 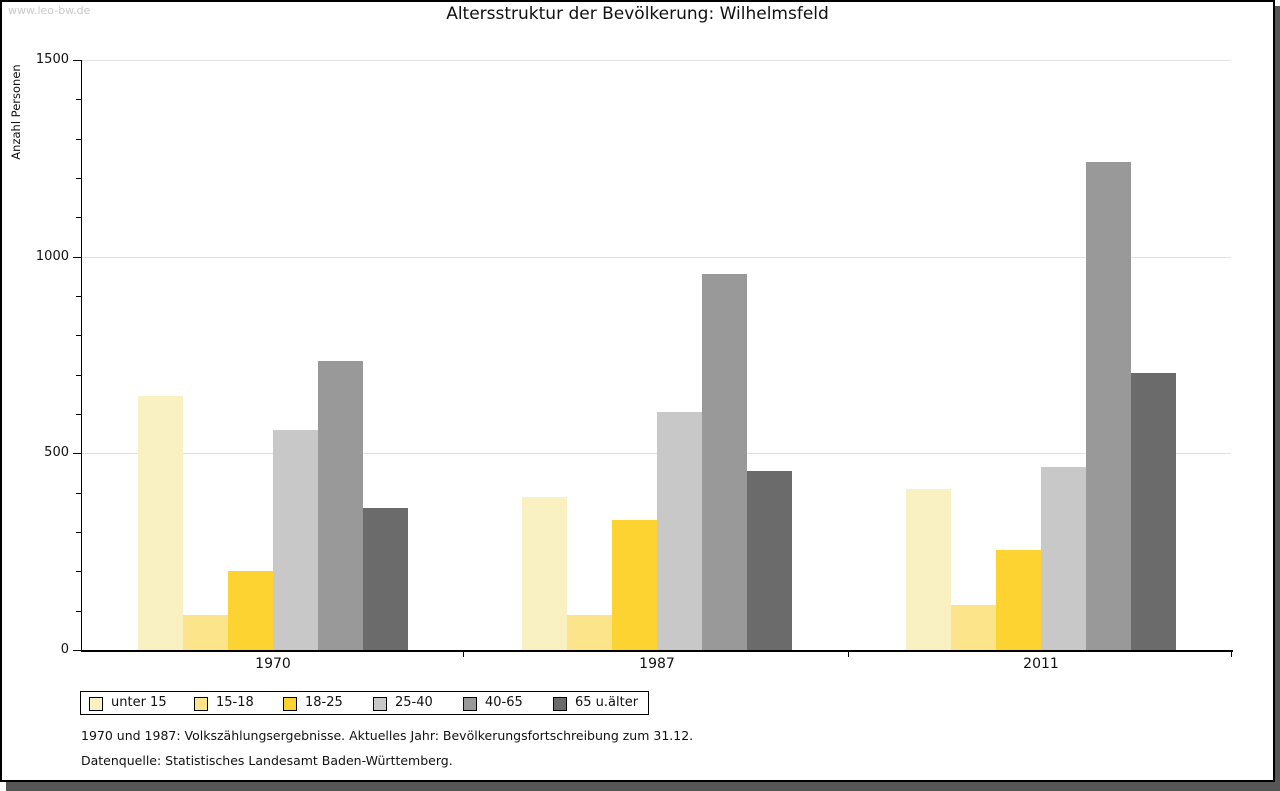 I want to click on bar-1987-65-u-lter, so click(x=769, y=560).